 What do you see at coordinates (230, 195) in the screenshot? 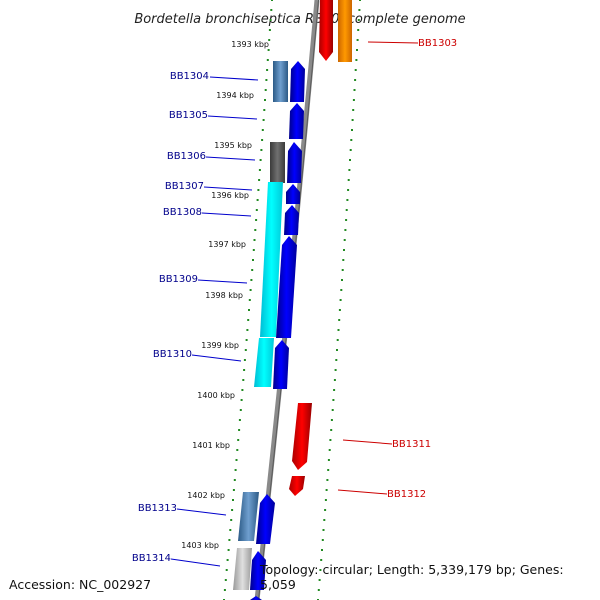
I see `kbp-tick-label: 1396 kbp` at bounding box center [230, 195].